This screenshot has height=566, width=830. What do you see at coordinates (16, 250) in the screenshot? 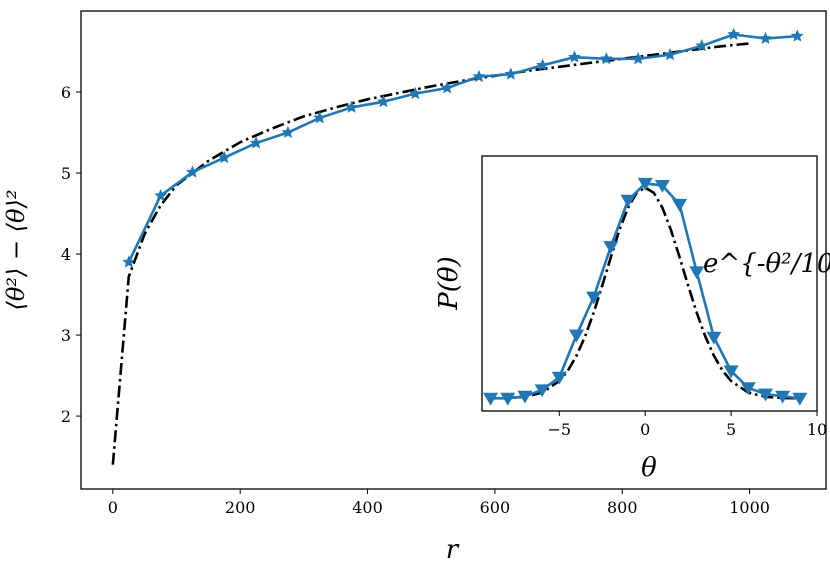
I see `main-y-axis-label: ⟨θ²⟩ − ⟨θ⟩²` at bounding box center [16, 250].